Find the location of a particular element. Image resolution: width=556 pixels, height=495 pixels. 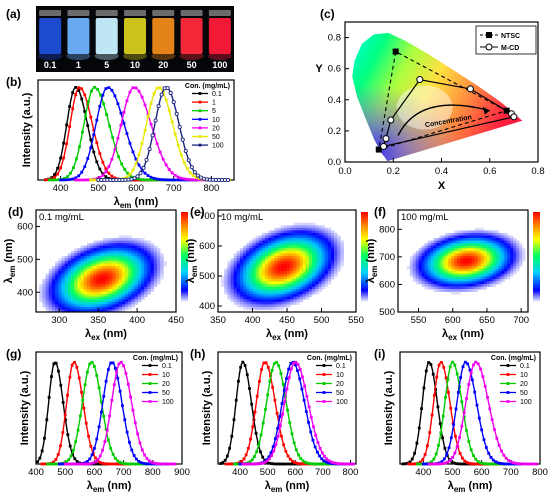

x-tick-label: 400 is located at coordinates (240, 472).